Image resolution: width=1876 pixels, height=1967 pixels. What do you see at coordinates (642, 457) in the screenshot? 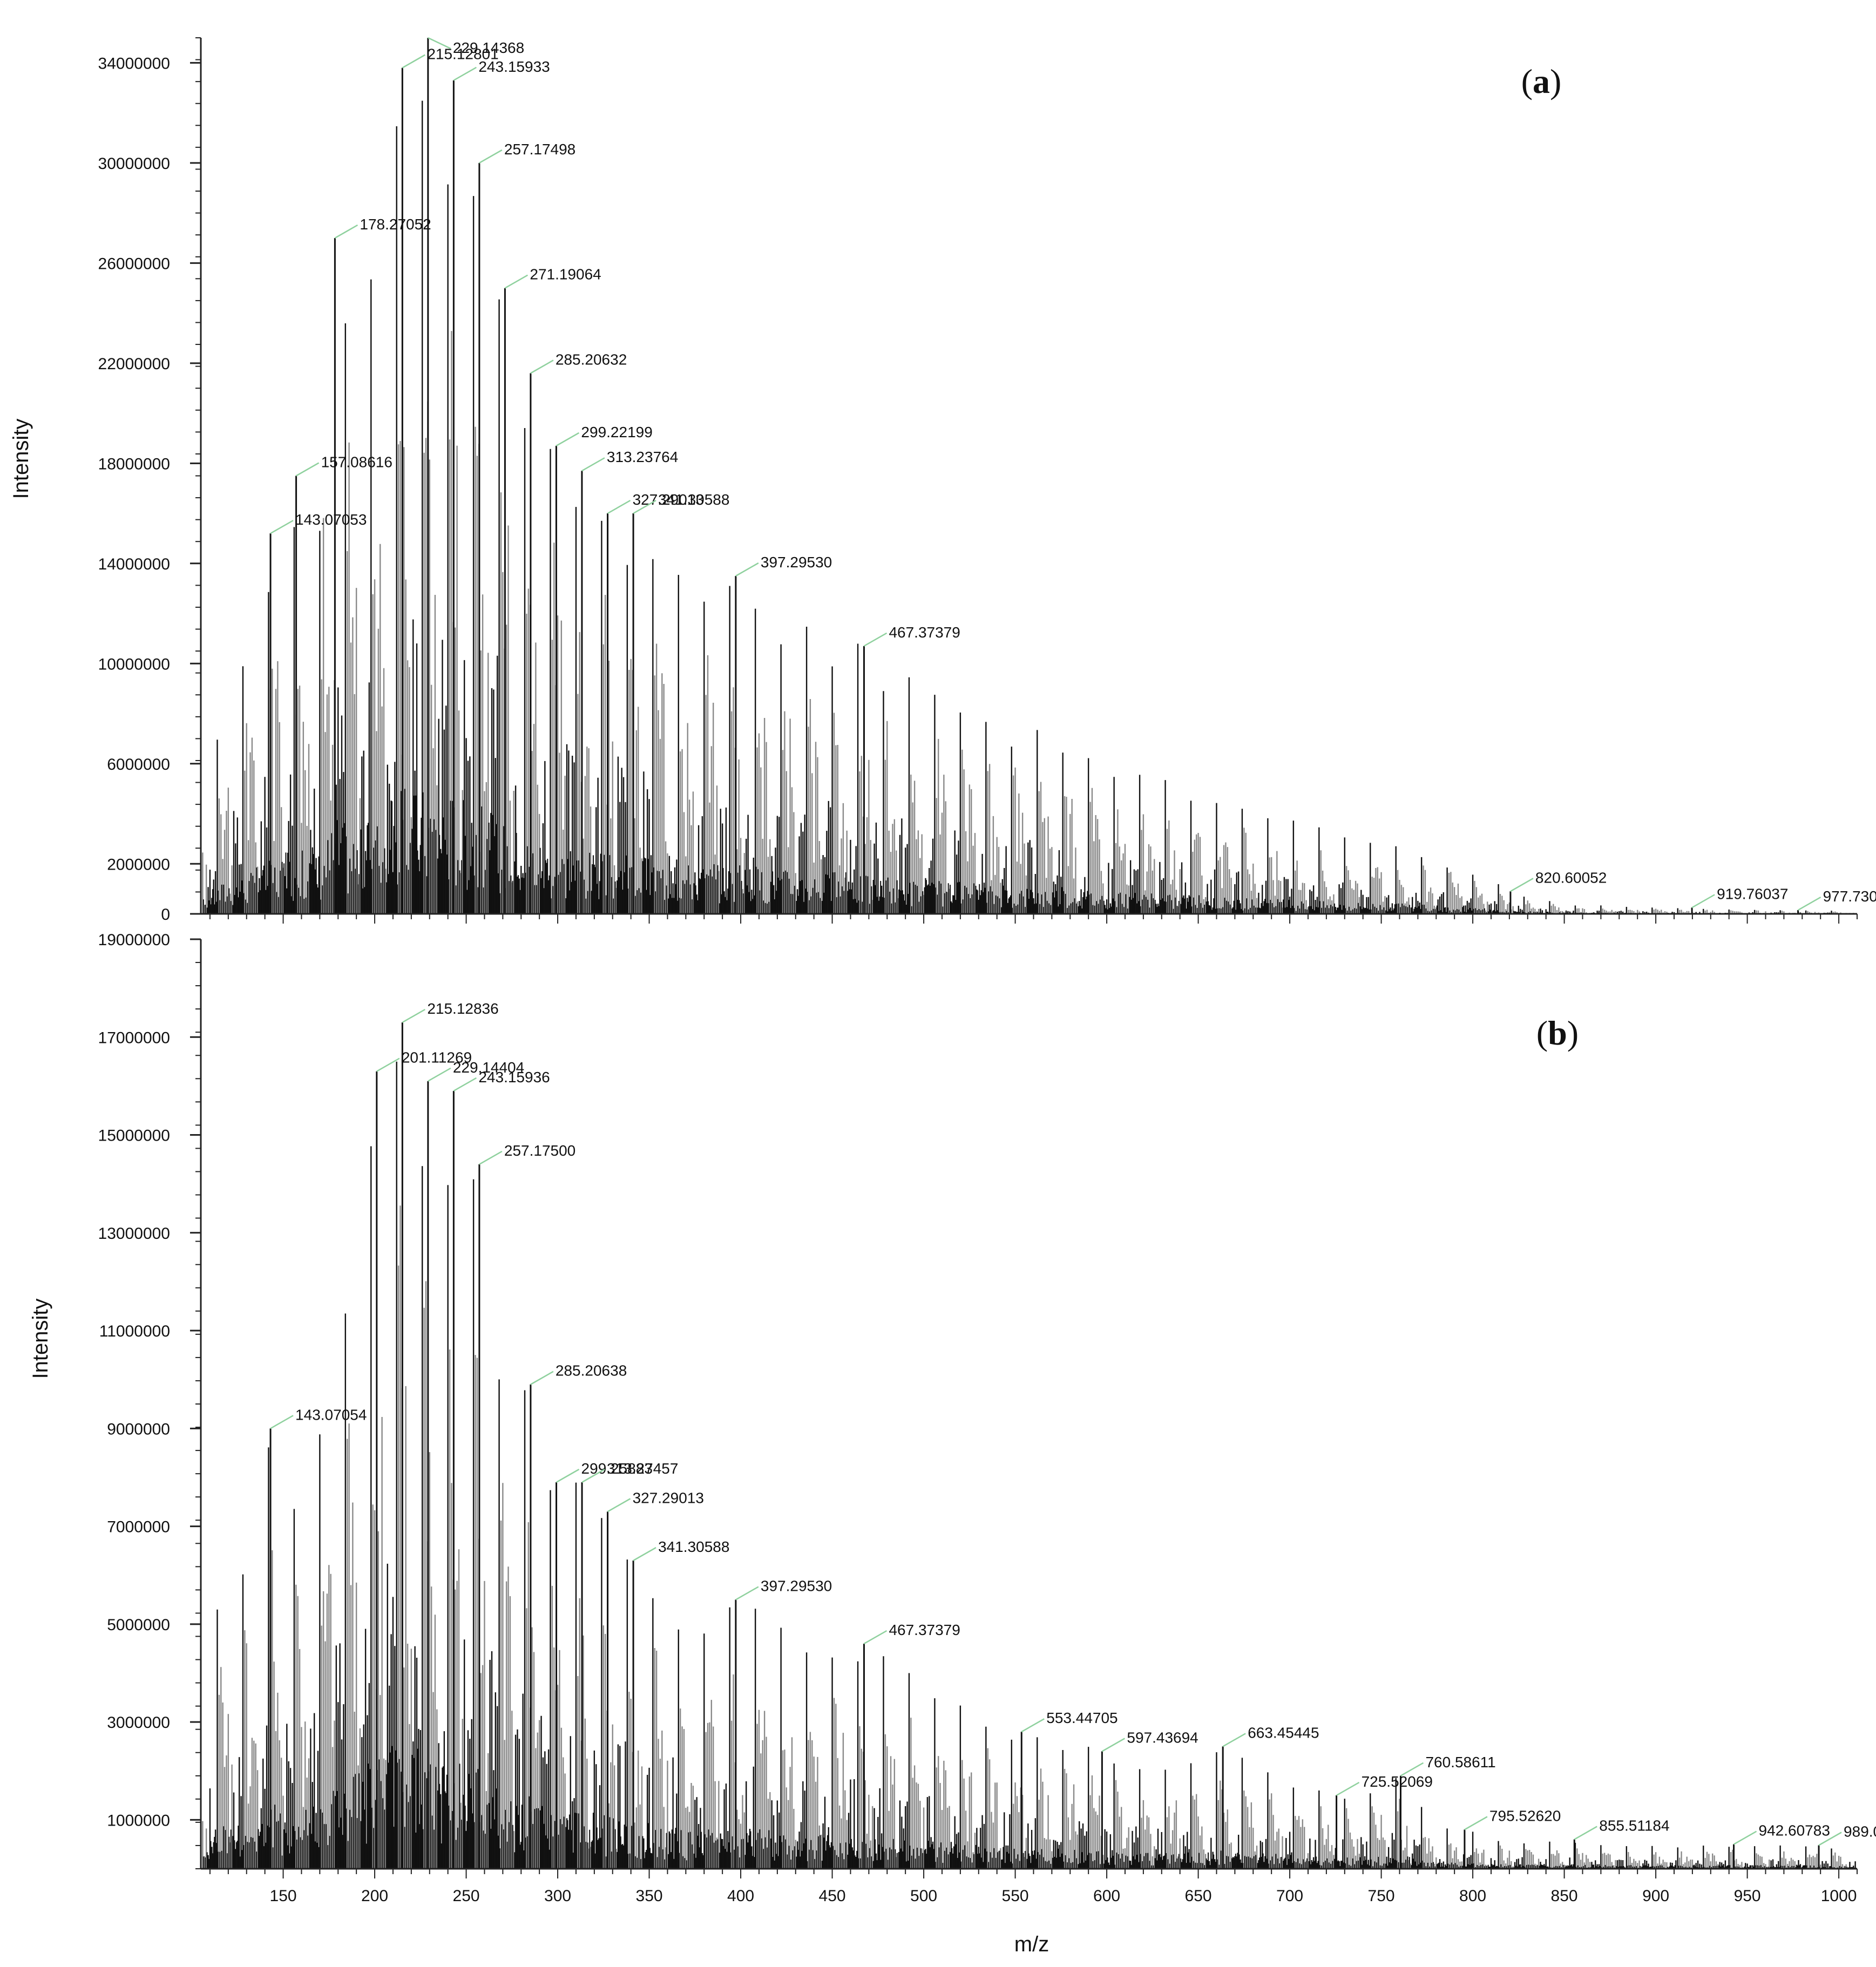
I see `peak-label: 313.23764` at bounding box center [642, 457].